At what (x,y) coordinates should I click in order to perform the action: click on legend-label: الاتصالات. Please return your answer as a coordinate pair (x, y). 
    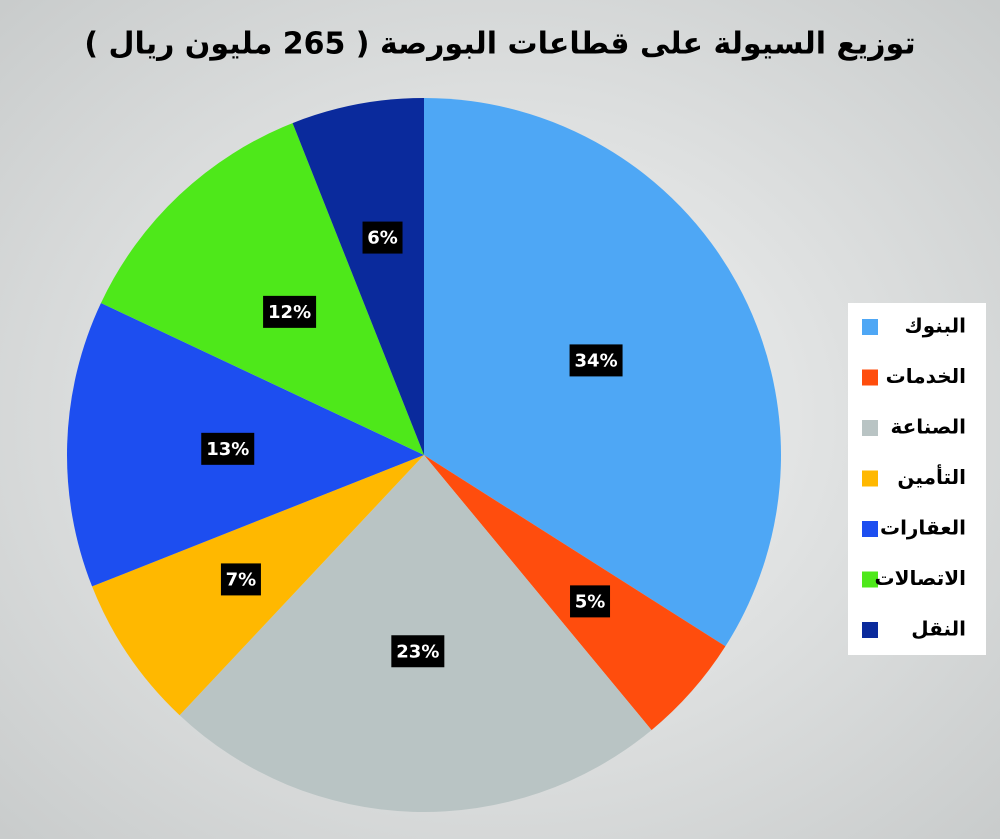
    Looking at the image, I should click on (920, 578).